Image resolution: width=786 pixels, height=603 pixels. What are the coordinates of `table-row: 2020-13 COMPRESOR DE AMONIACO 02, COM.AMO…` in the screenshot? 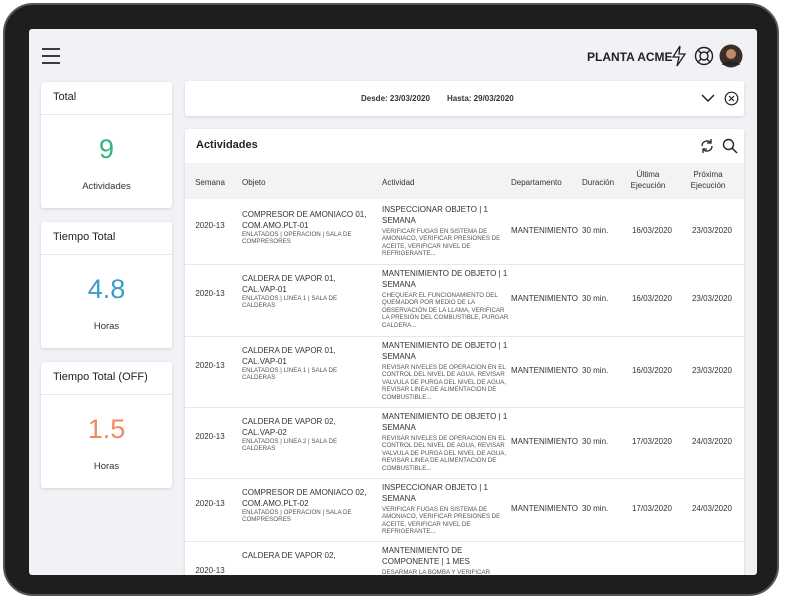 It's located at (464, 510).